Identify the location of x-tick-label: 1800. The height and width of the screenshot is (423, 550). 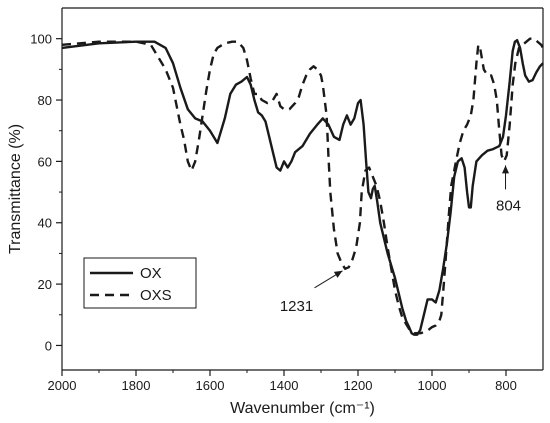
(136, 385).